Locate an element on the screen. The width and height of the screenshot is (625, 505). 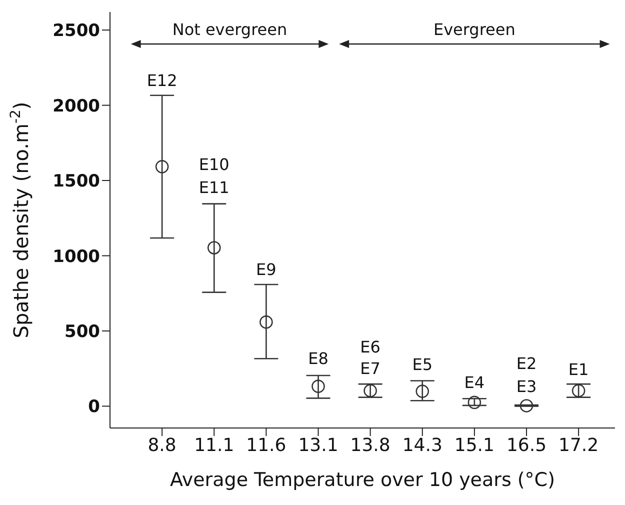
annotation: E11 is located at coordinates (214, 187).